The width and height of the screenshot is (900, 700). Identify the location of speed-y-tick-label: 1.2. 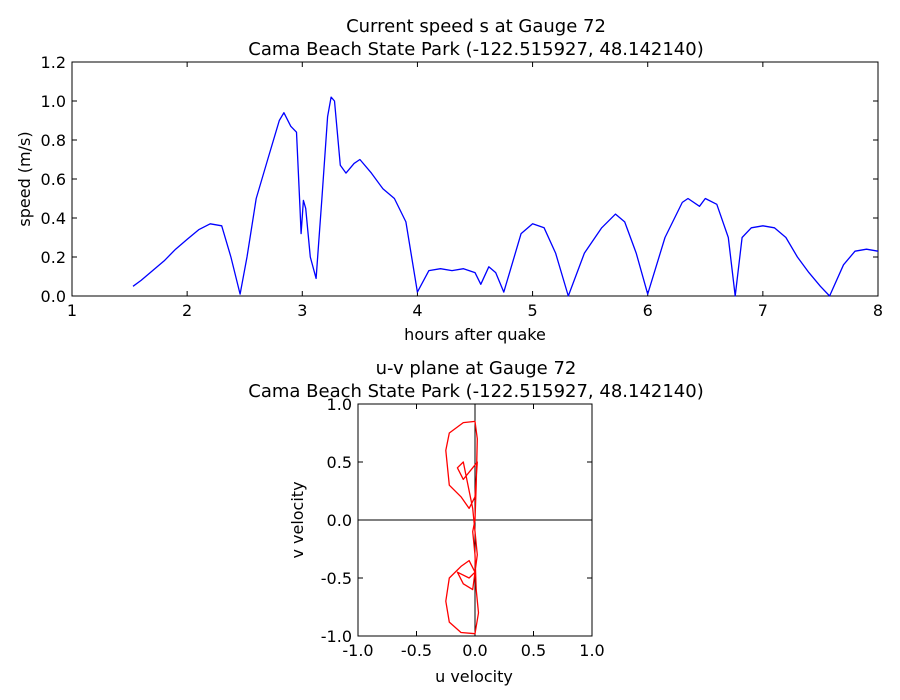
(53, 62).